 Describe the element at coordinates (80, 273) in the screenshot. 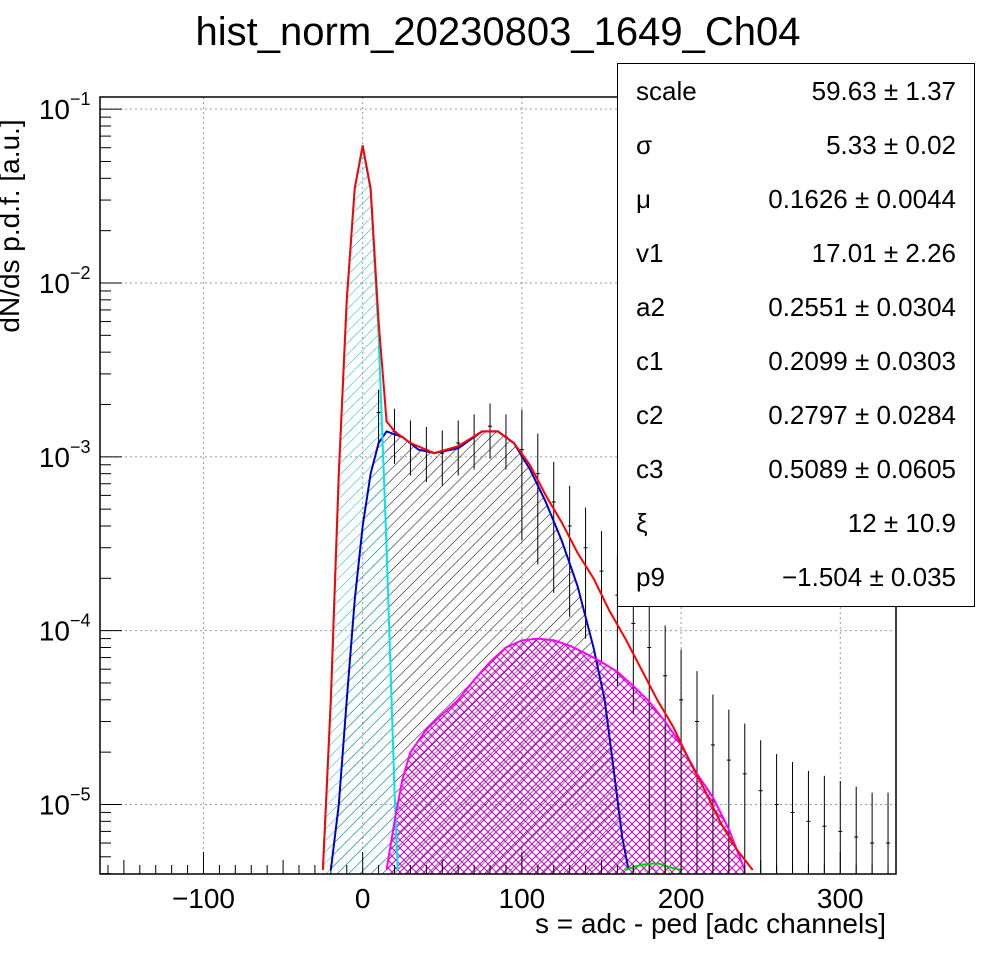

I see `y-tick-exponent: −2` at that location.